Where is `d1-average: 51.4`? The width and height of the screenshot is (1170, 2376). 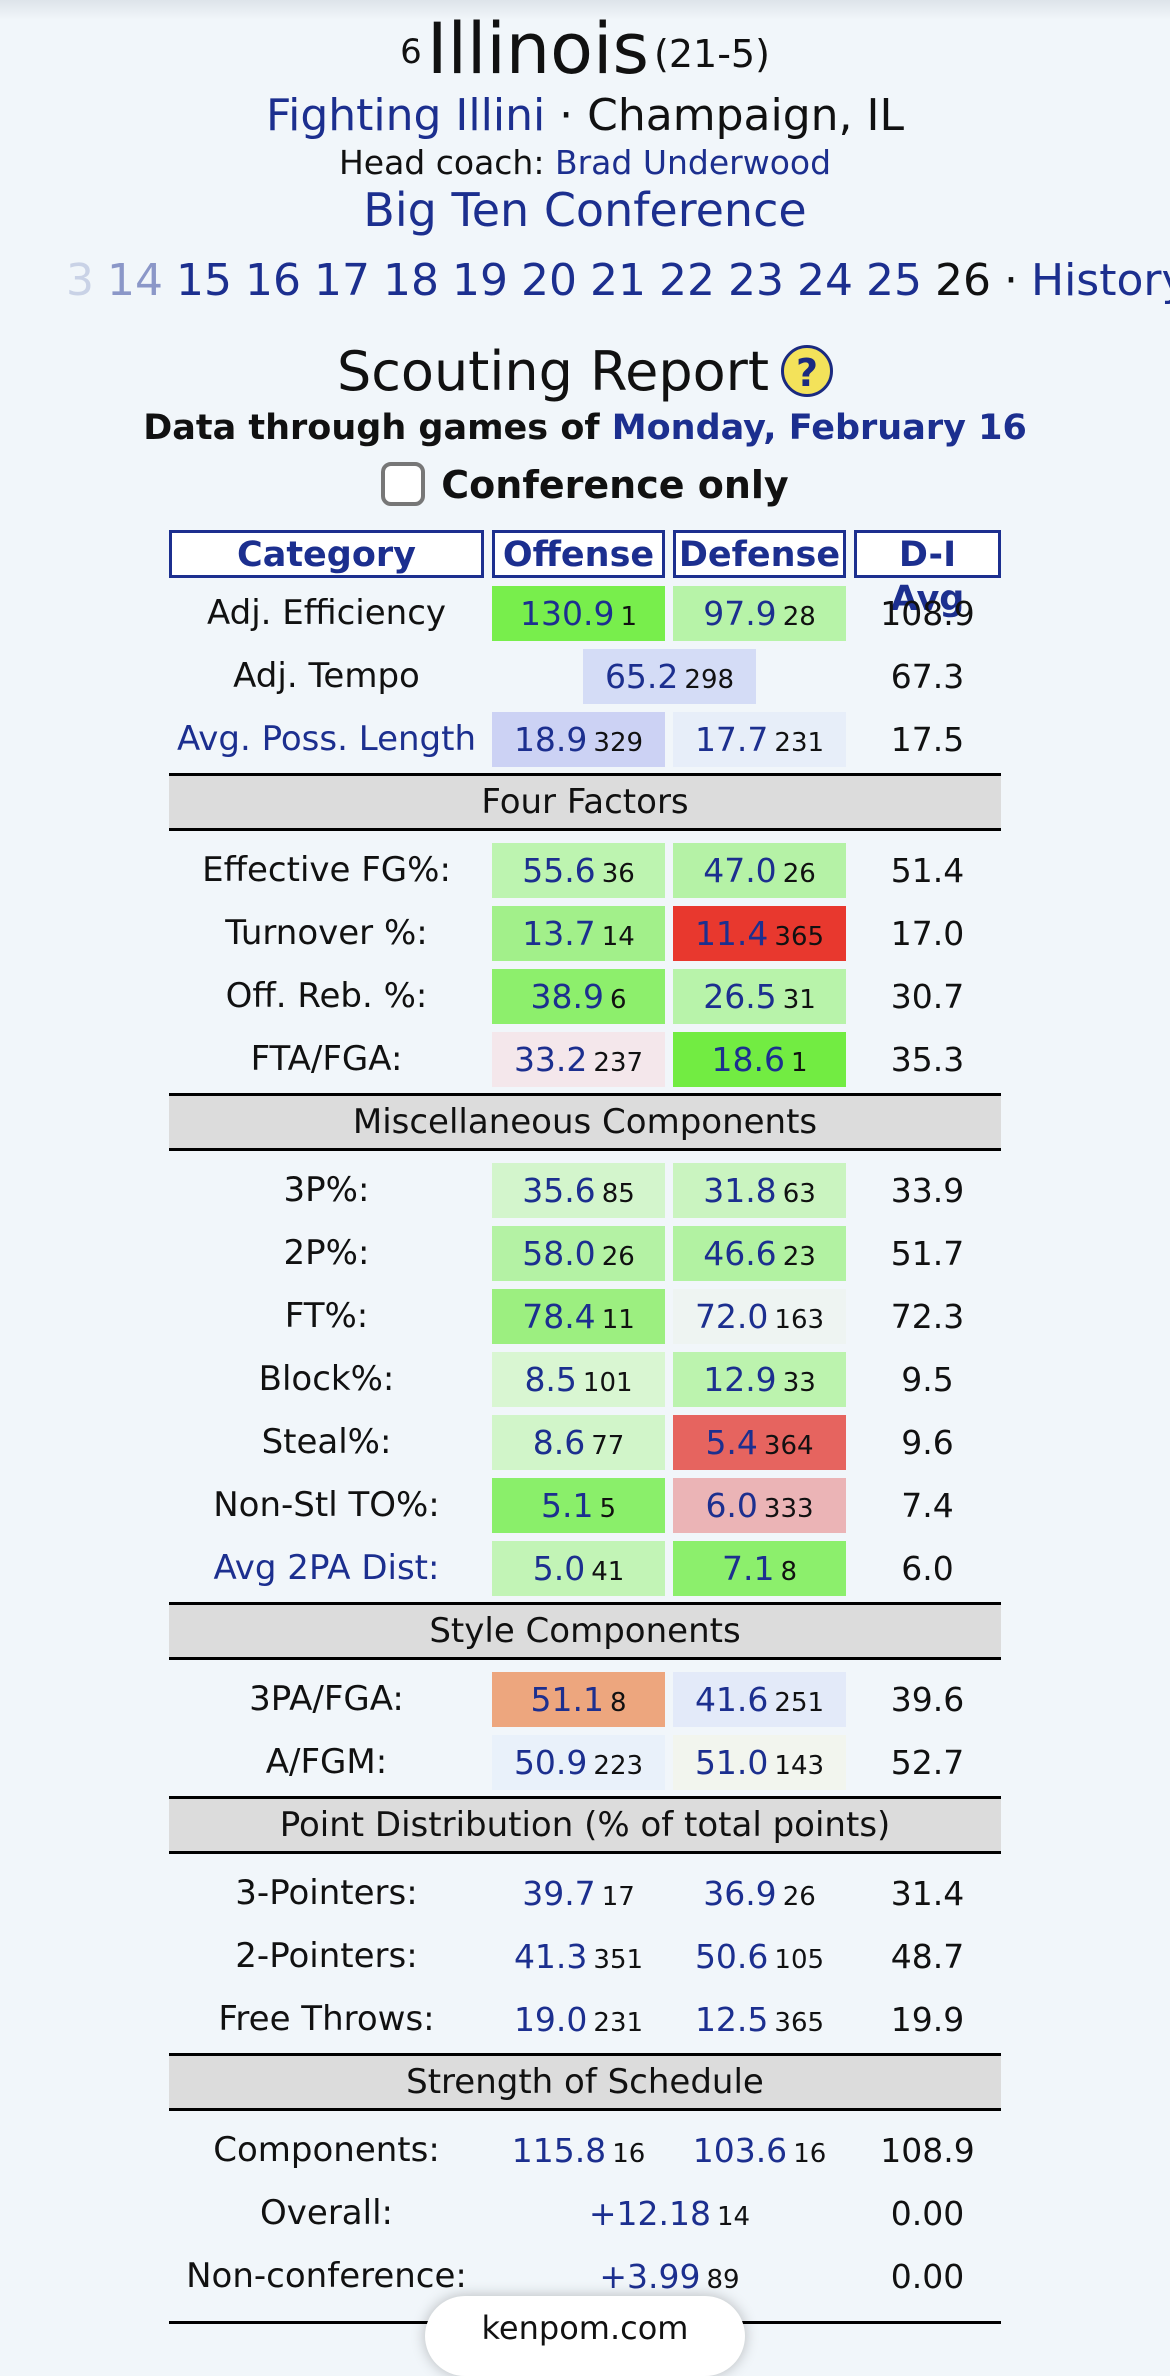
d1-average: 51.4 is located at coordinates (927, 870).